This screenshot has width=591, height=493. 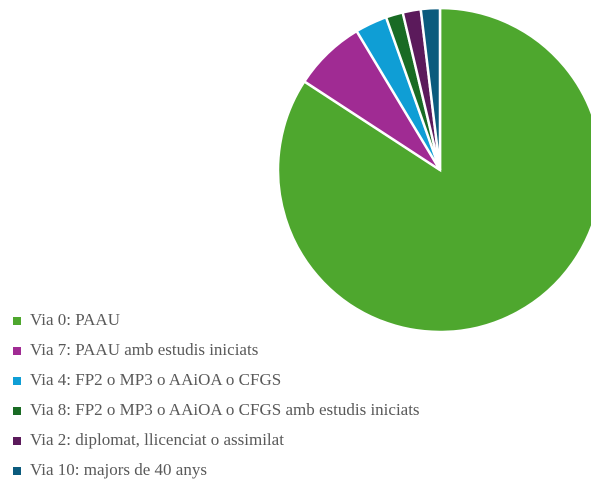 What do you see at coordinates (75, 319) in the screenshot?
I see `legend-label: Via 0: PAAU` at bounding box center [75, 319].